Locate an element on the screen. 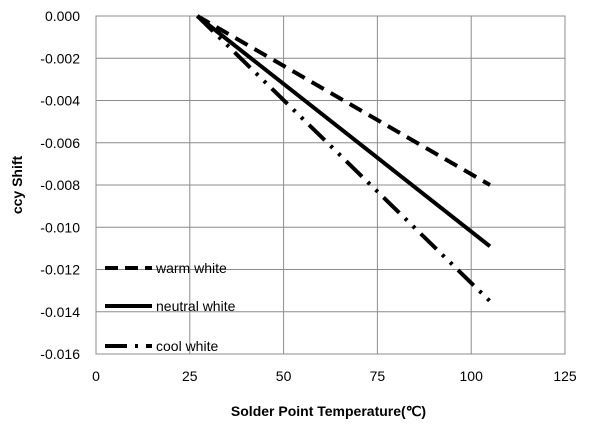 This screenshot has width=590, height=427. x-tick-label: 25 is located at coordinates (190, 376).